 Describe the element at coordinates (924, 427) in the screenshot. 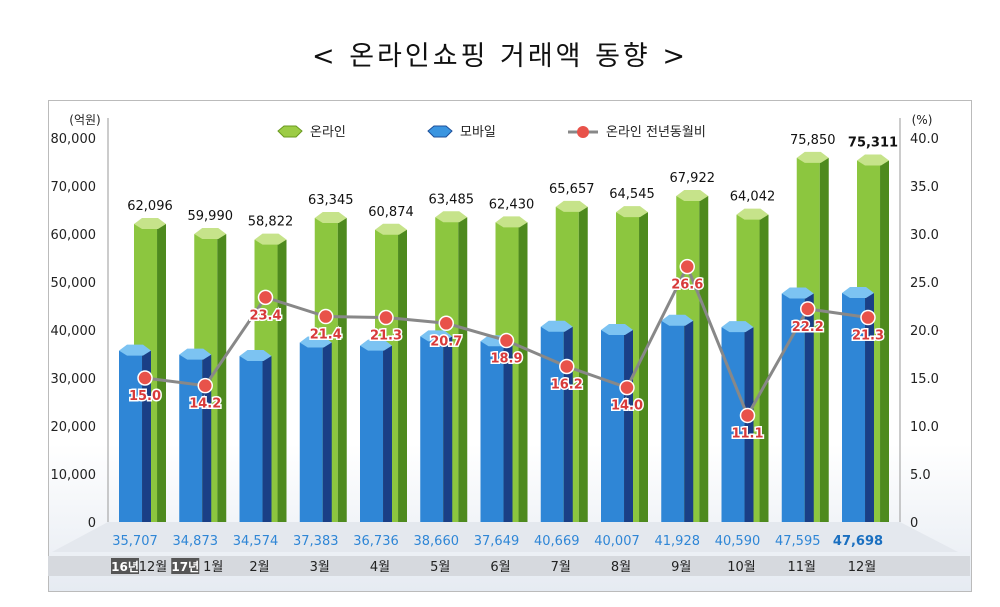

I see `right-tick-label: 10.0` at that location.